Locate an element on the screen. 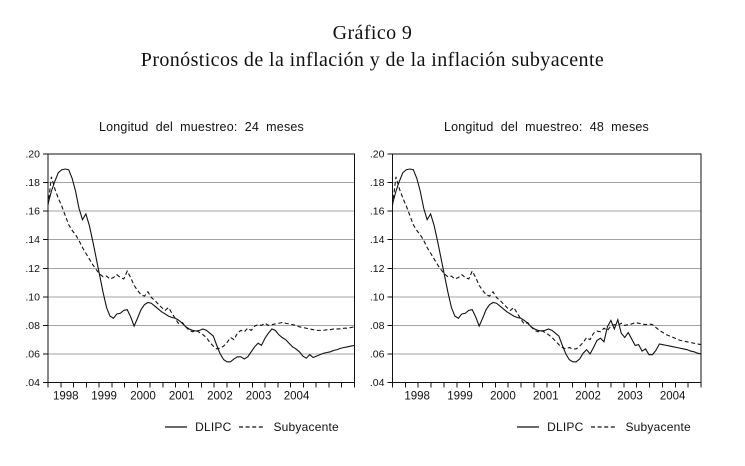 This screenshot has height=466, width=745. left-chart-title: Longitud del muestreo: 24 meses is located at coordinates (201, 127).